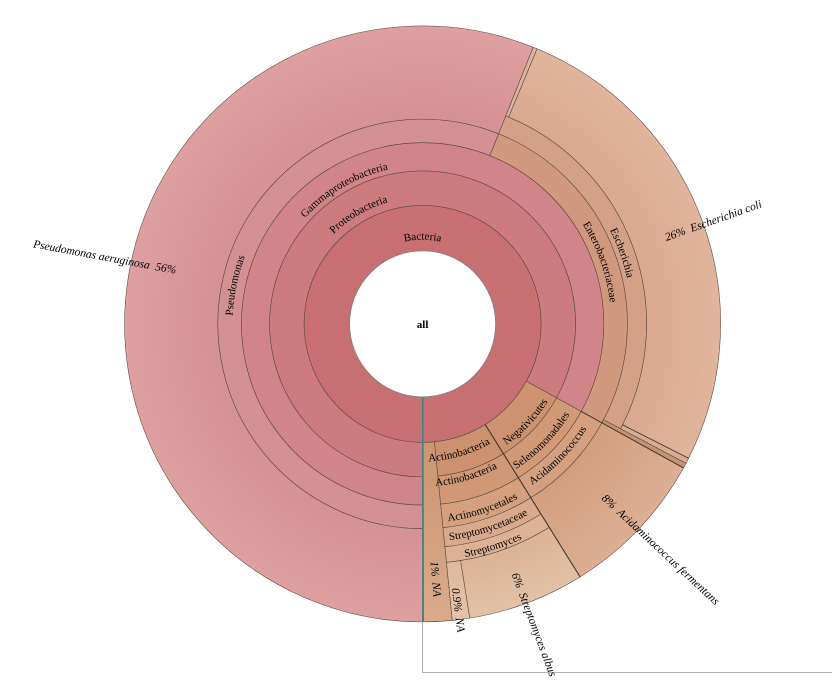  I want to click on svg-text: 0.9% NA, so click(458, 610).